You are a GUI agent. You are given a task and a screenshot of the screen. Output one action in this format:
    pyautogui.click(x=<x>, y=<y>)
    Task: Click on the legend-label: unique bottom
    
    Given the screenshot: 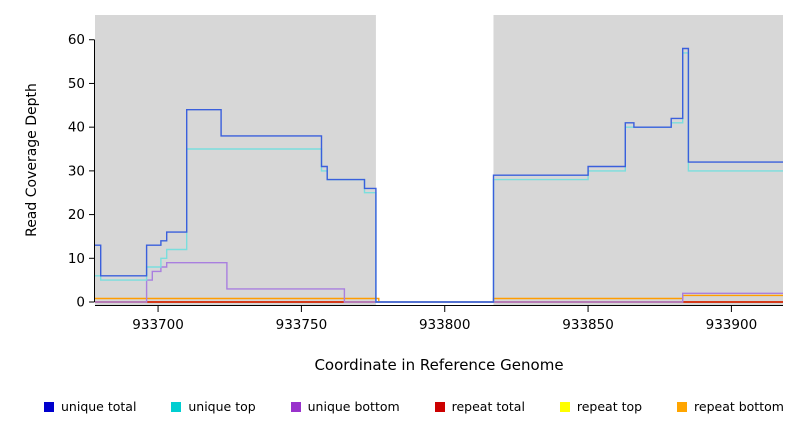 What is the action you would take?
    pyautogui.click(x=353, y=406)
    